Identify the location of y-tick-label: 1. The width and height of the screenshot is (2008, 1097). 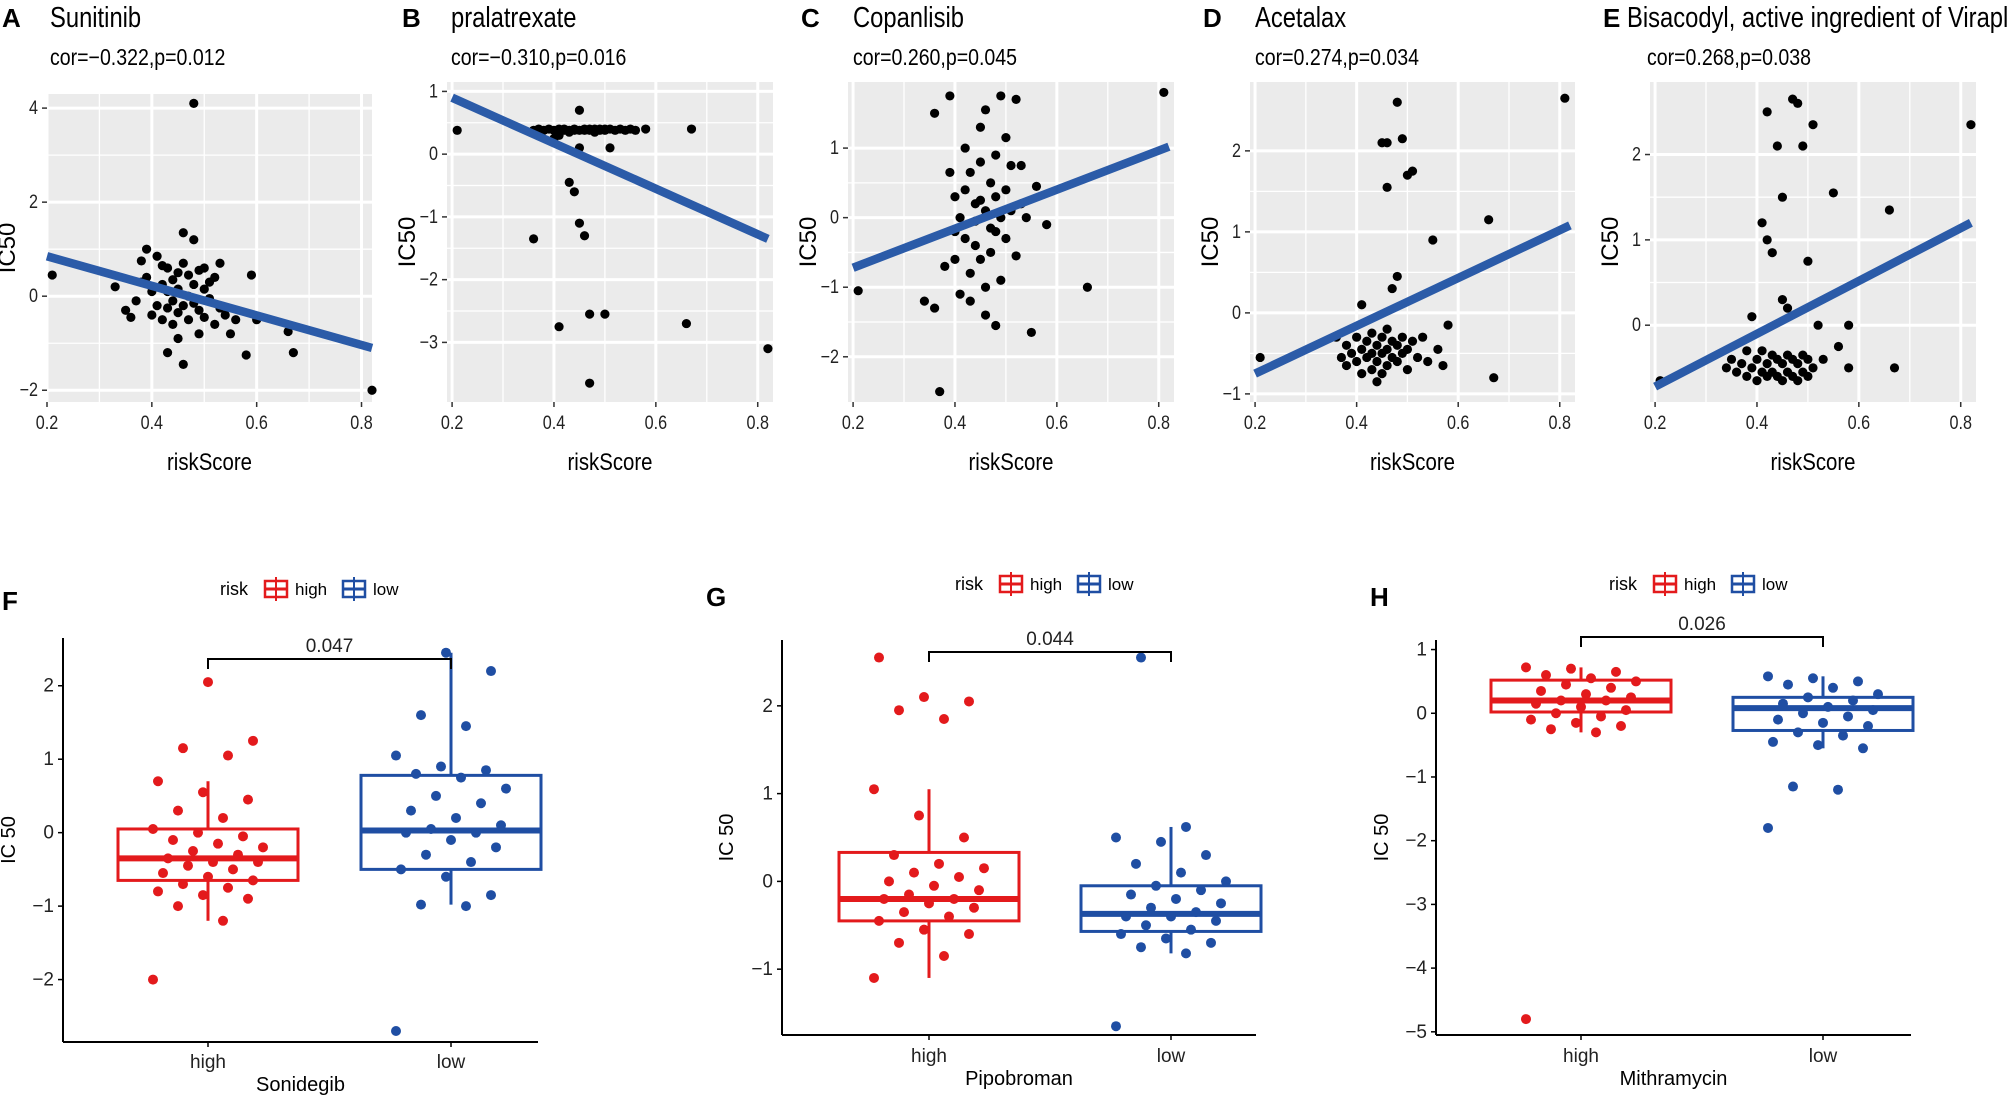
(767, 794).